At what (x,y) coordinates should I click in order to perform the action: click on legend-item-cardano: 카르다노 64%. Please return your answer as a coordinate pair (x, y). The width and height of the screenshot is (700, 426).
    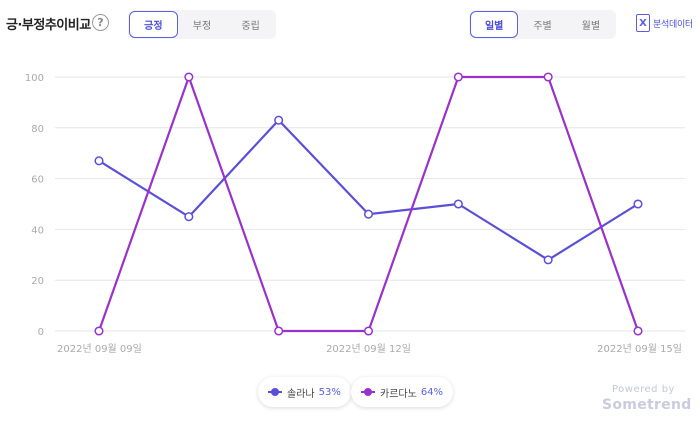
    Looking at the image, I should click on (402, 392).